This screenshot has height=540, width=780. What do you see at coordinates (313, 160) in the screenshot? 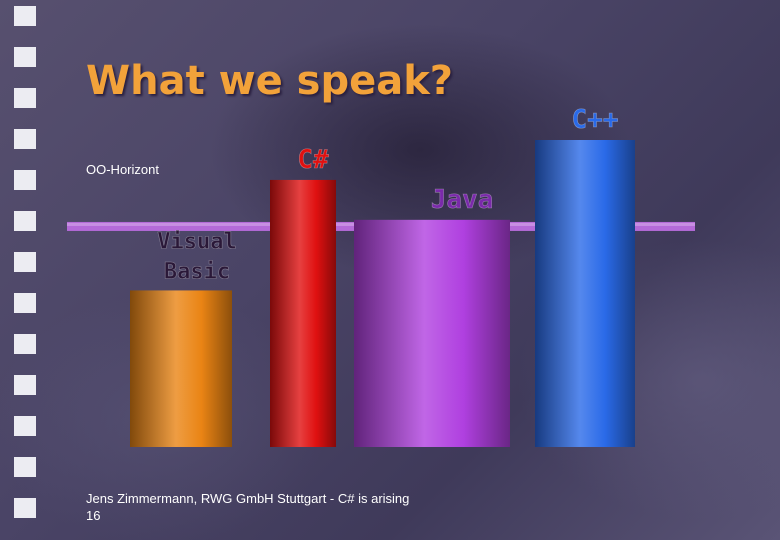
I see `bar-label-1: C#` at bounding box center [313, 160].